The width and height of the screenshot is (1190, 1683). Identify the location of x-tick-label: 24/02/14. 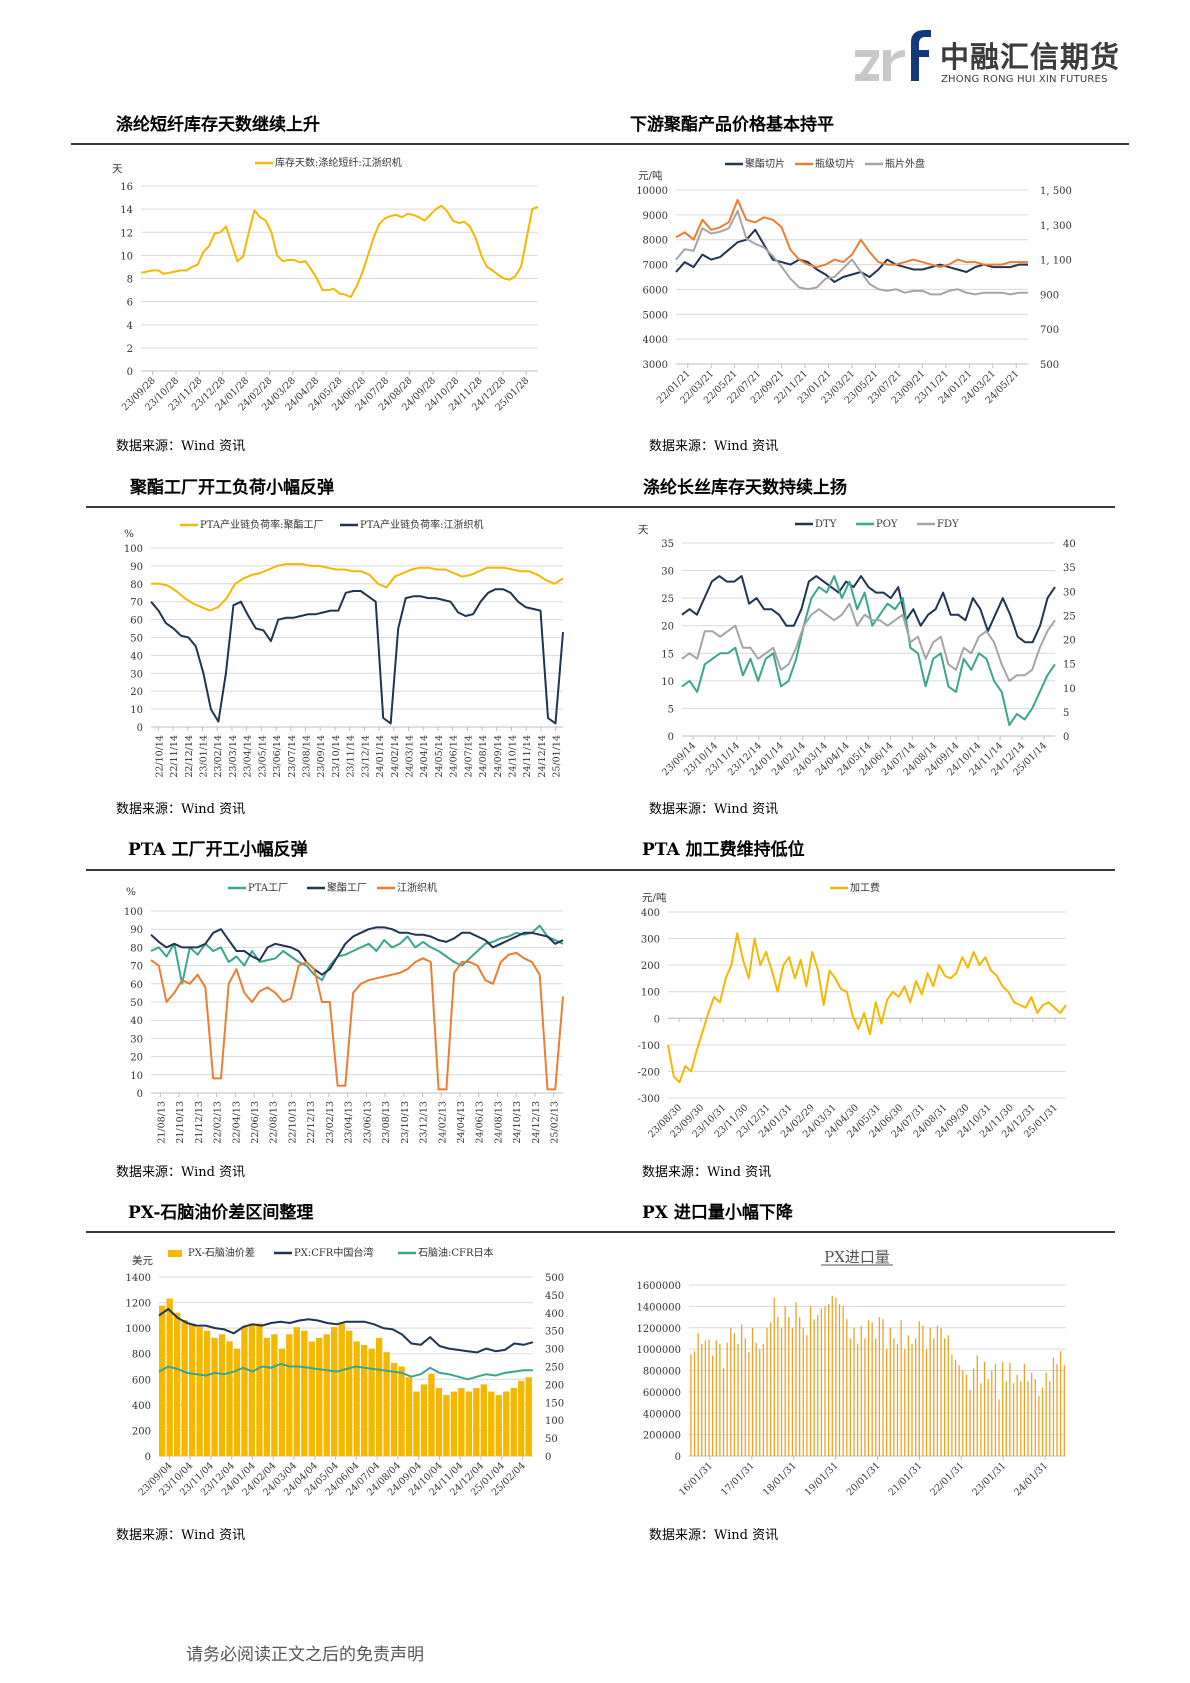
(395, 756).